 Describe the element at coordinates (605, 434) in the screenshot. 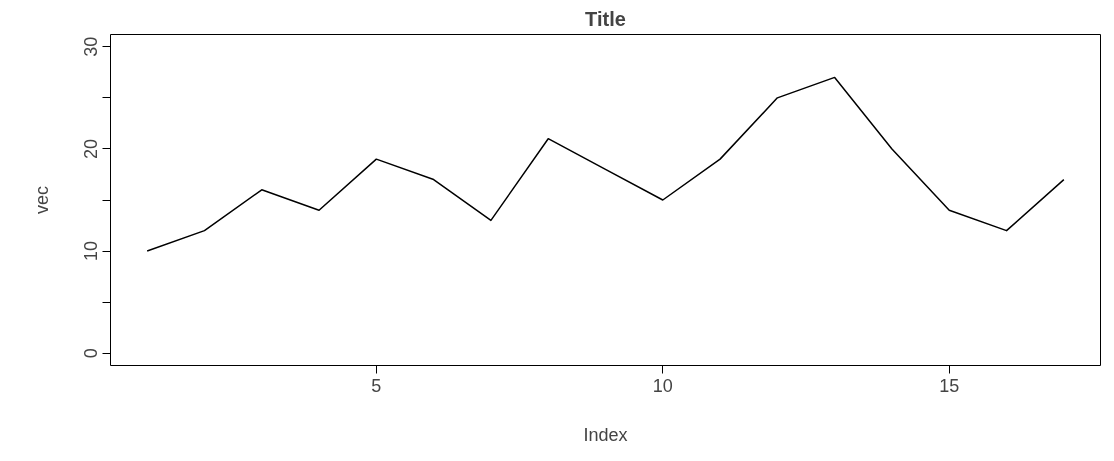

I see `x-axis-title: Index` at that location.